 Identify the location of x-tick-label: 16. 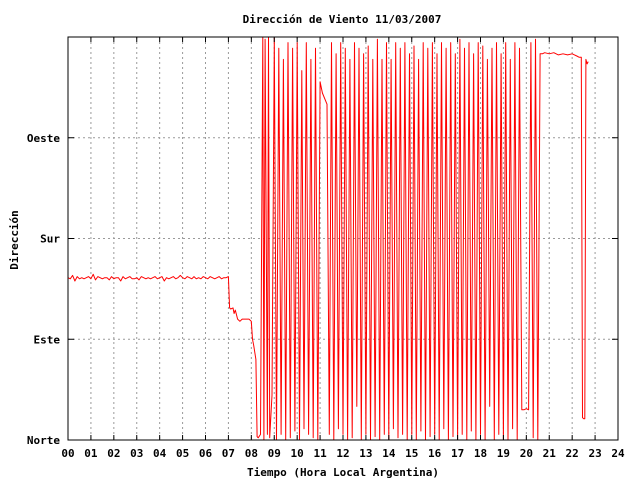
(435, 453).